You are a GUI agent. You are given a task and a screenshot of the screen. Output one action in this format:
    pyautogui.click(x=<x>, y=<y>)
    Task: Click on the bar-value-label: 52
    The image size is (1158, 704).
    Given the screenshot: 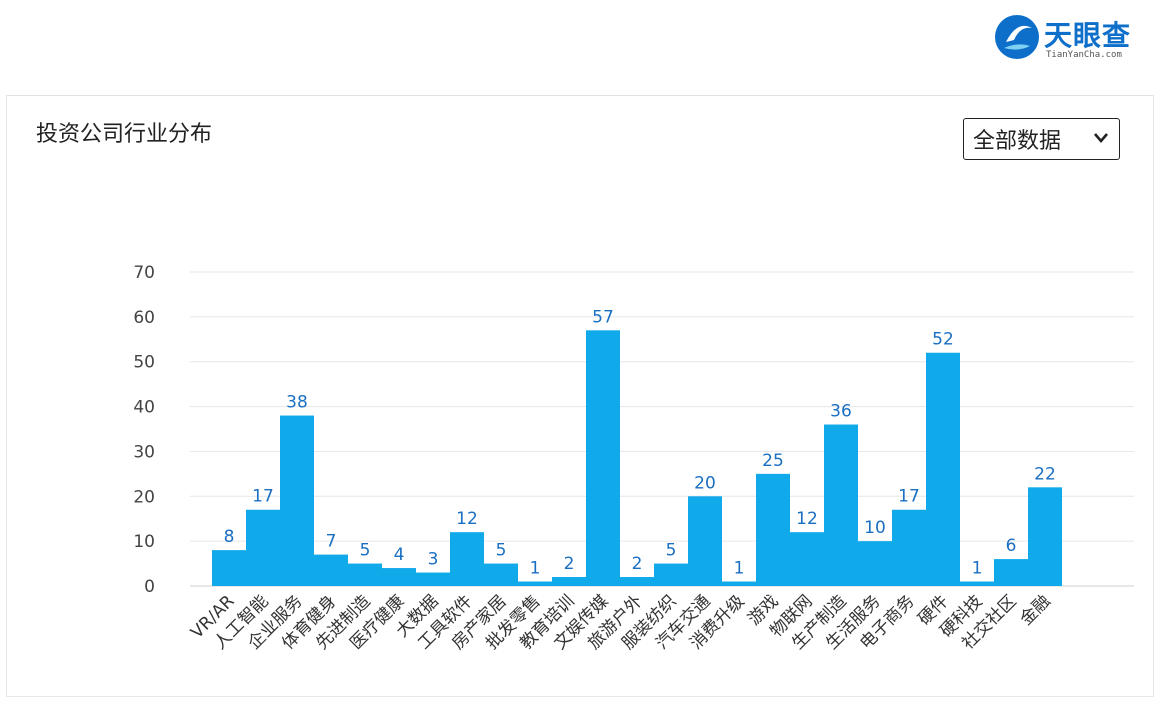 What is the action you would take?
    pyautogui.click(x=943, y=340)
    